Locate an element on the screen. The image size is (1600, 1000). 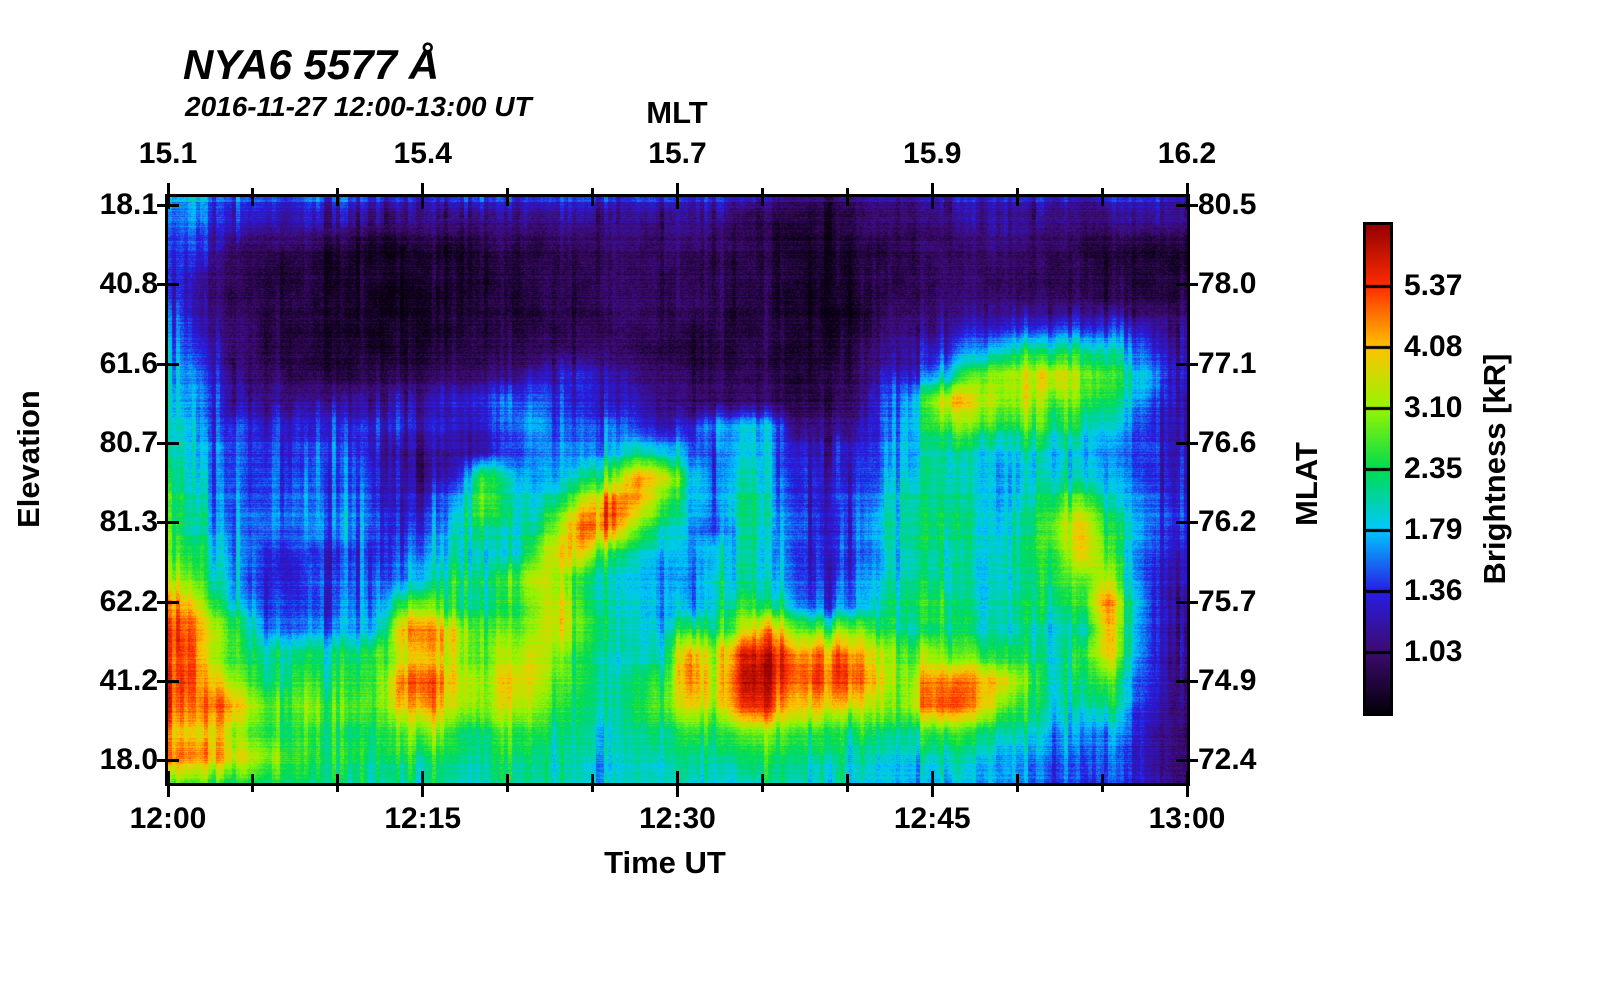
colorbar-tick-label: 3.10 is located at coordinates (1433, 407).